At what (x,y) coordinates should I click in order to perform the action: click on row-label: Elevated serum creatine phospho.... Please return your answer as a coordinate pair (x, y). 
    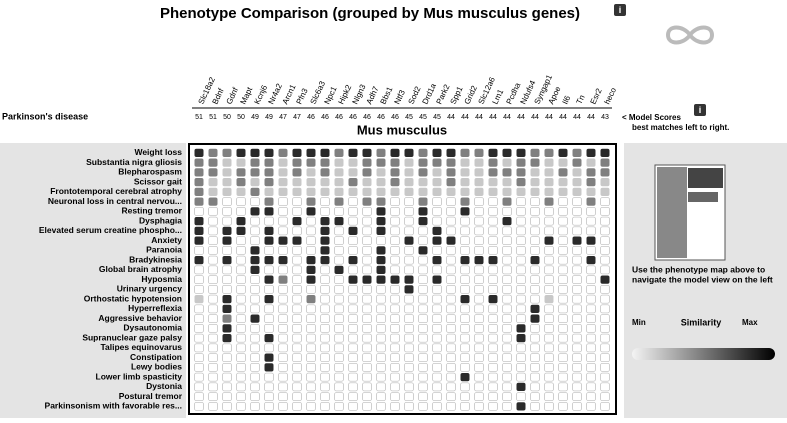
    Looking at the image, I should click on (110, 230).